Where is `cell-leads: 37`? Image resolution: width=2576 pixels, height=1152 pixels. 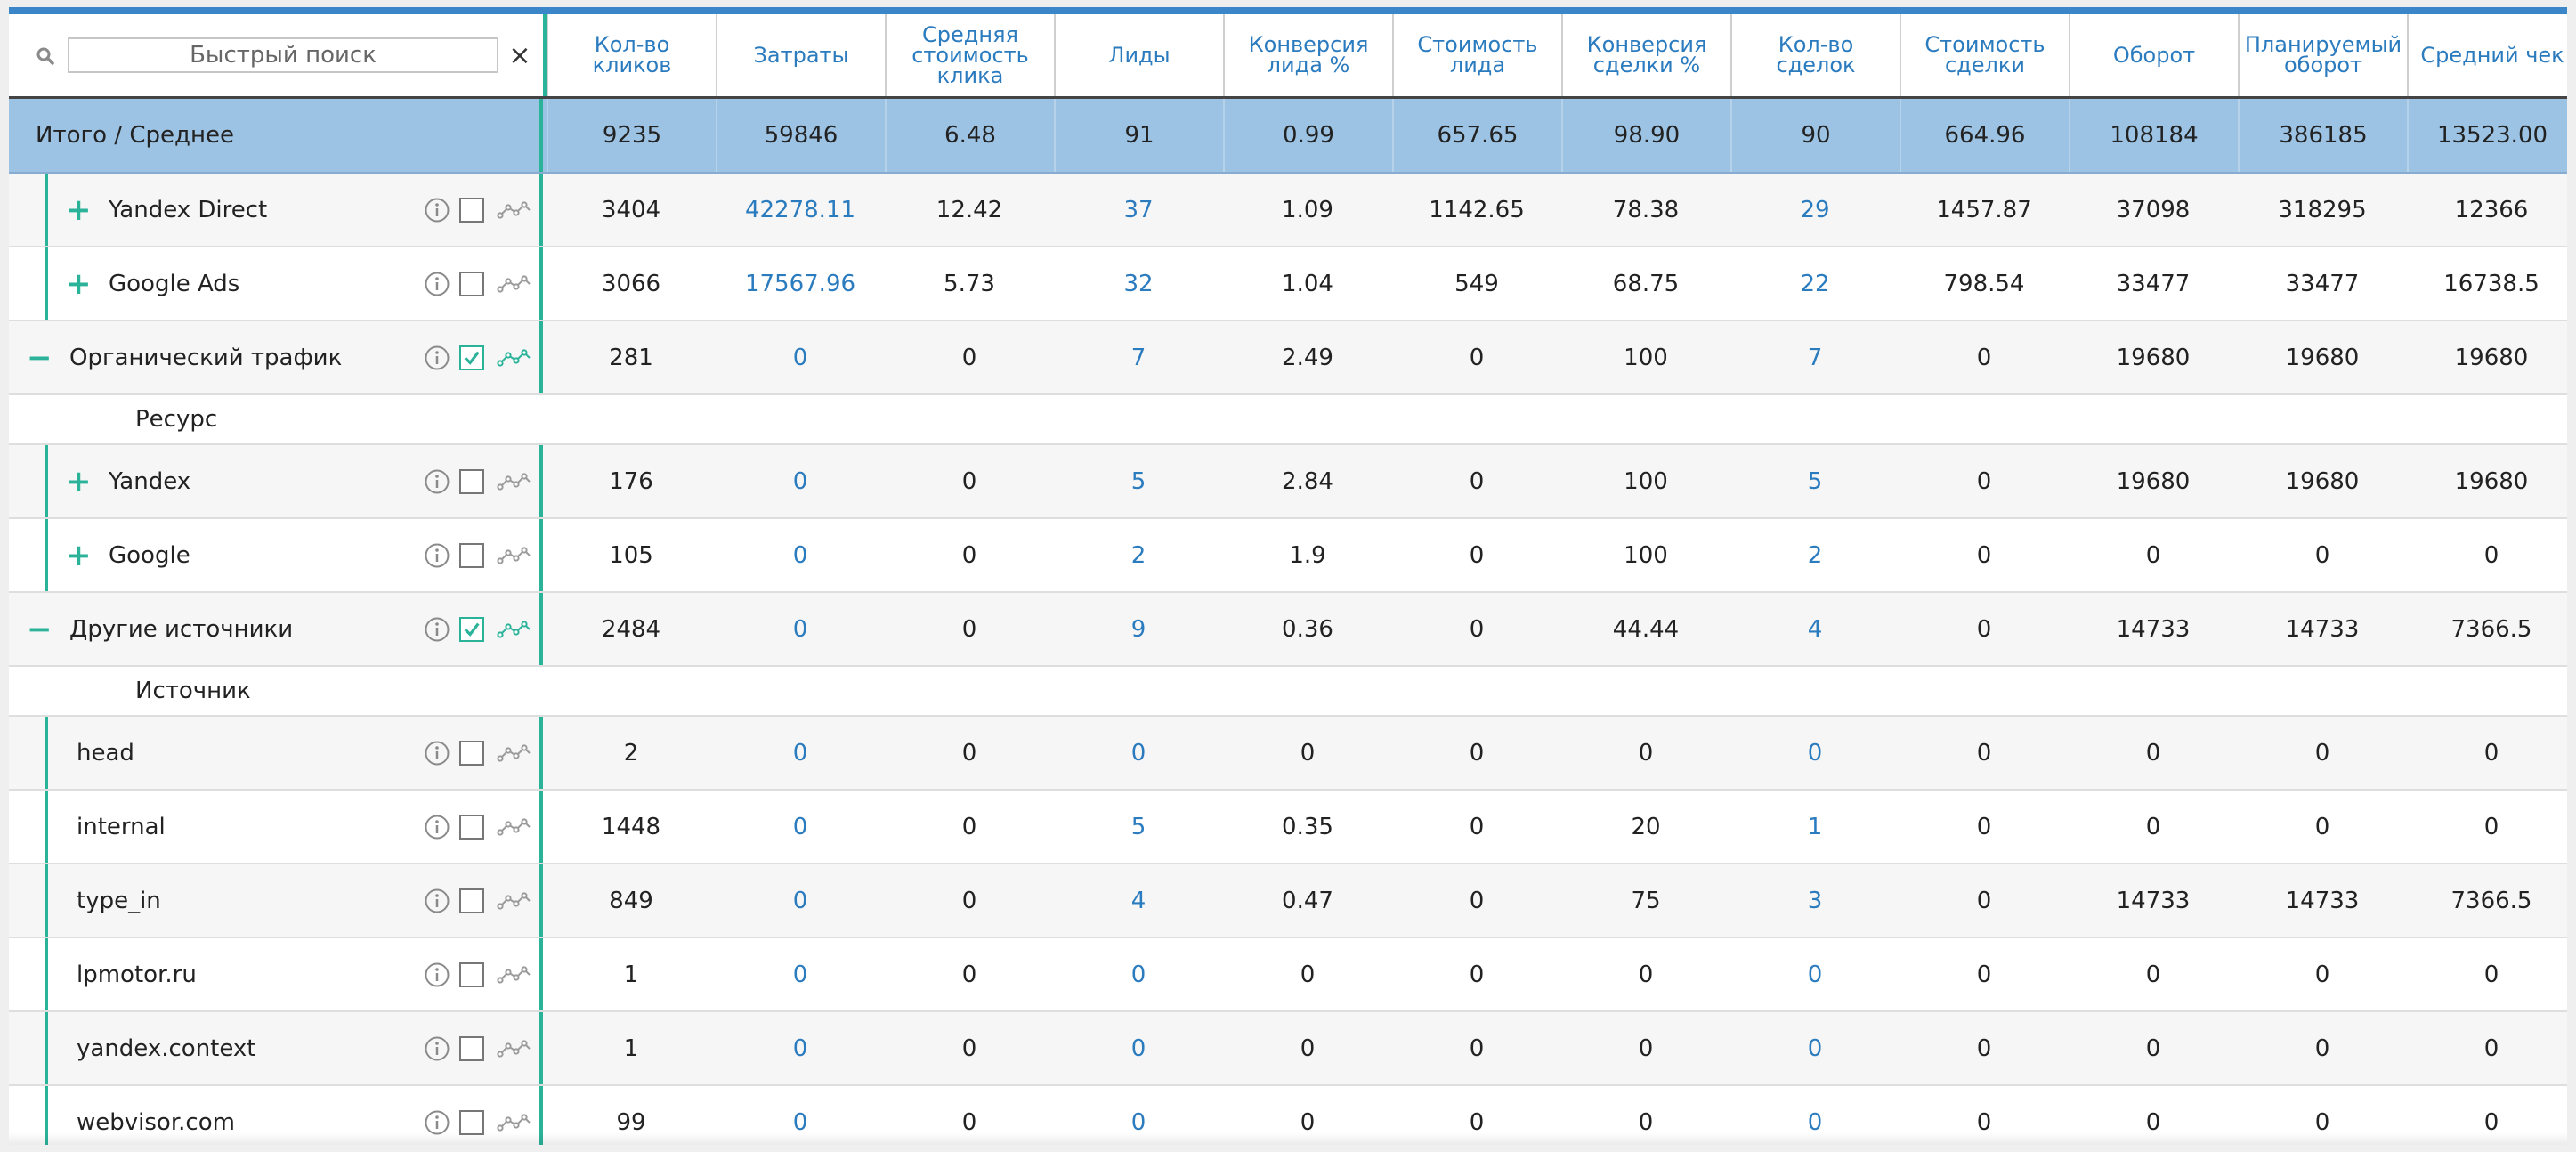 cell-leads: 37 is located at coordinates (1138, 209).